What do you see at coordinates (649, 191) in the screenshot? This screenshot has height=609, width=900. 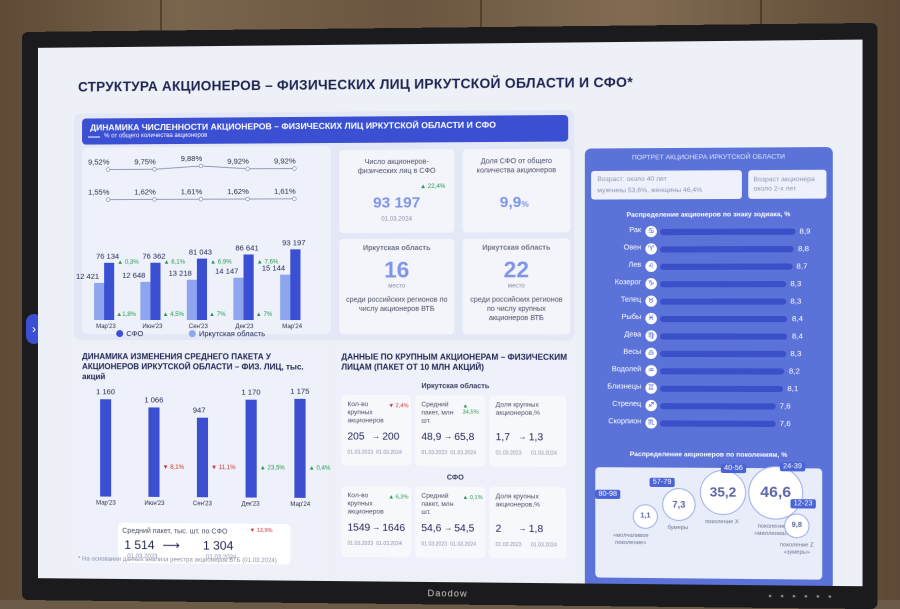 I see `gender-text: мужчины 53,6%, женщины 46,4%` at bounding box center [649, 191].